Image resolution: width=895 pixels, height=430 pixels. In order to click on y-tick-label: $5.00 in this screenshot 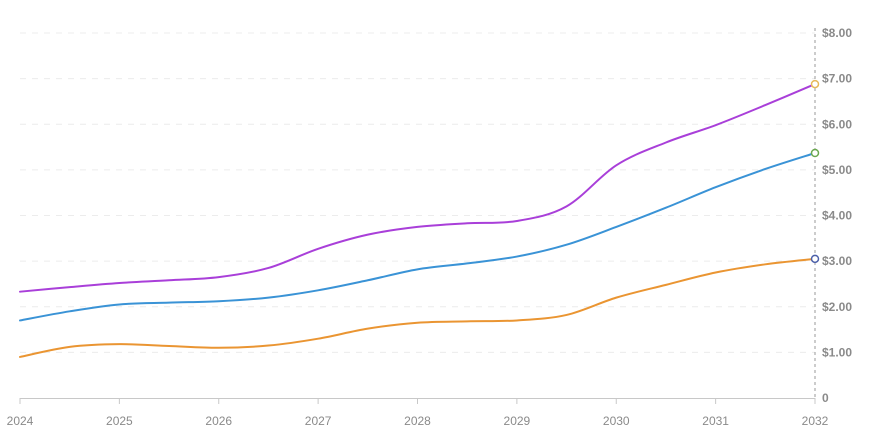, I will do `click(837, 170)`.